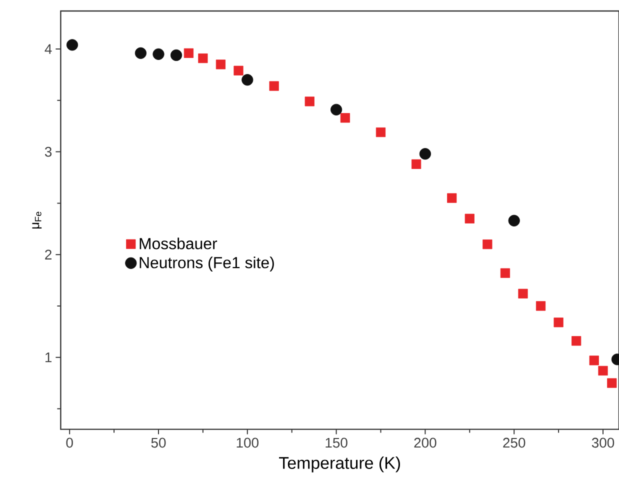  Describe the element at coordinates (603, 443) in the screenshot. I see `x-tick-label: 300` at that location.